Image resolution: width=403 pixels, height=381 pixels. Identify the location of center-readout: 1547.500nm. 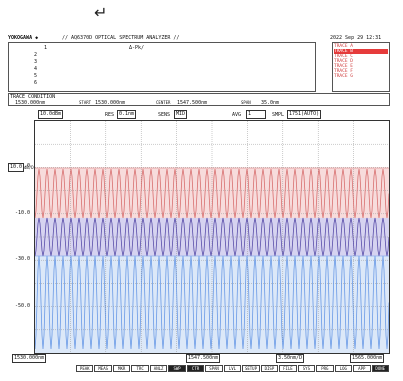
(203, 358).